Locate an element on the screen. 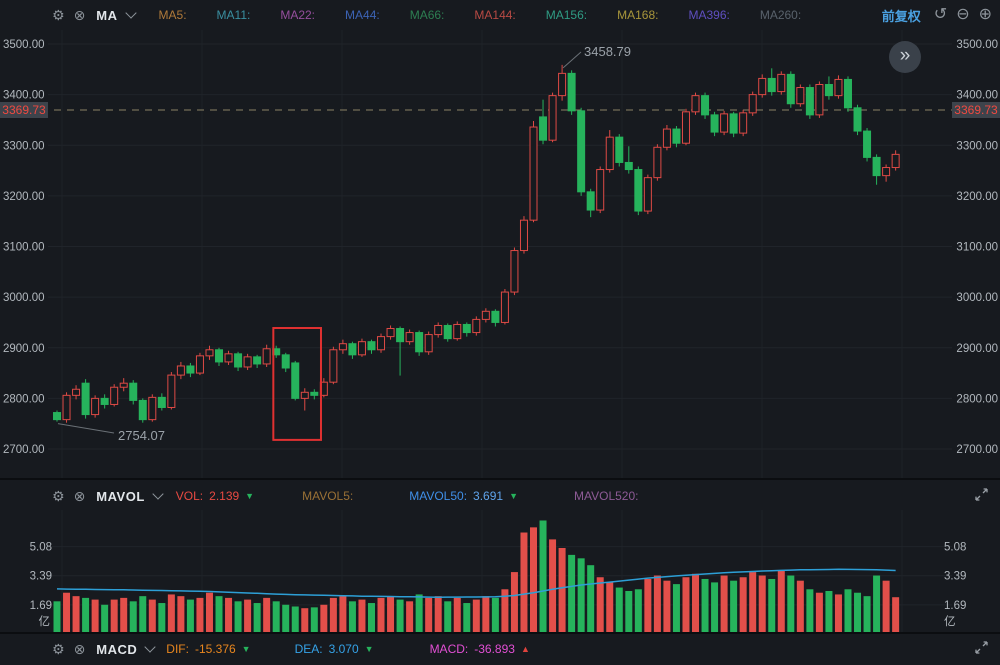 The width and height of the screenshot is (1000, 665). svg-text: 3100.00 is located at coordinates (24, 248).